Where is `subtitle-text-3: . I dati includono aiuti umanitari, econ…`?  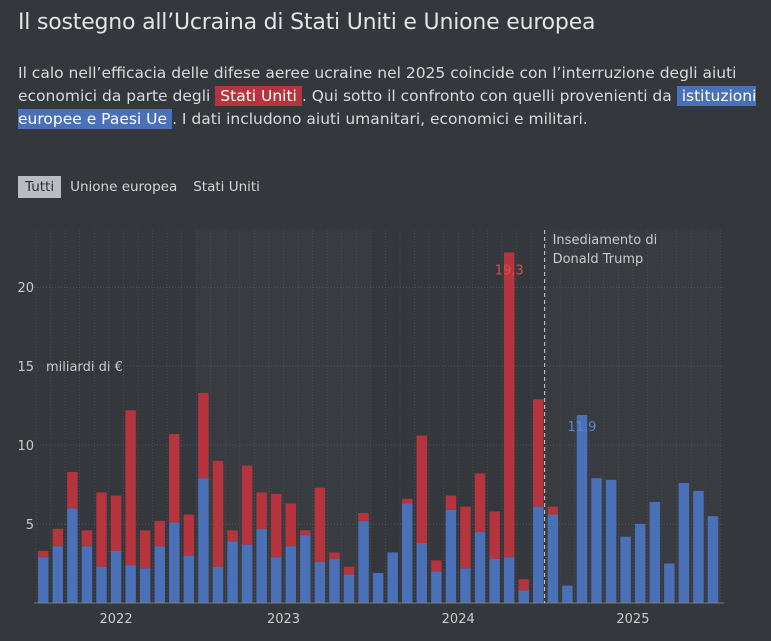
subtitle-text-3: . I dati includono aiuti umanitari, econ… is located at coordinates (380, 119).